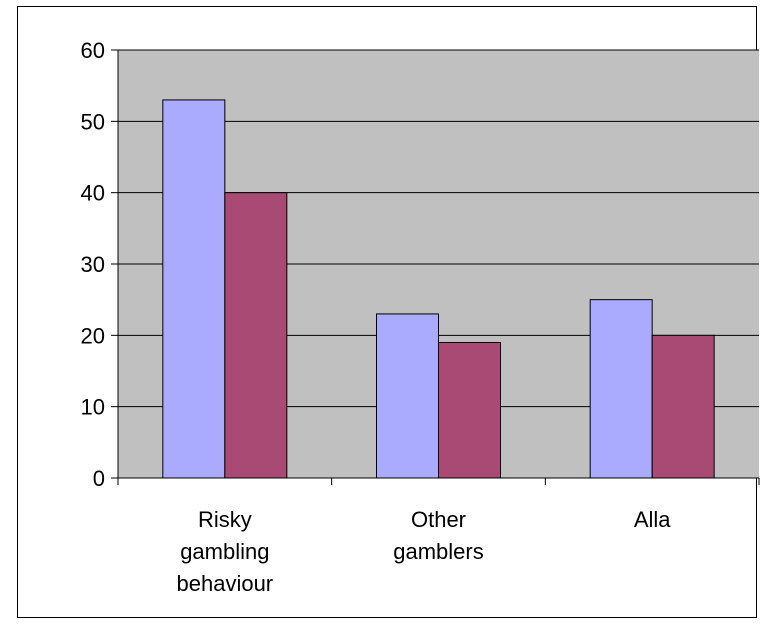  I want to click on y-tick-label: 50, so click(93, 121).